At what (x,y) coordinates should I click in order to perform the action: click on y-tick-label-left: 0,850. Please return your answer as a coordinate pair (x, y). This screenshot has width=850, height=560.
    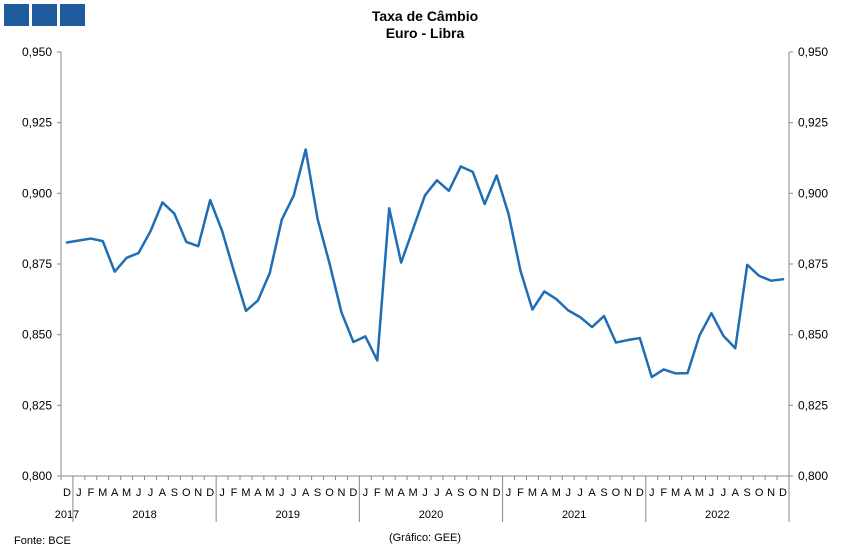
    Looking at the image, I should click on (37, 335).